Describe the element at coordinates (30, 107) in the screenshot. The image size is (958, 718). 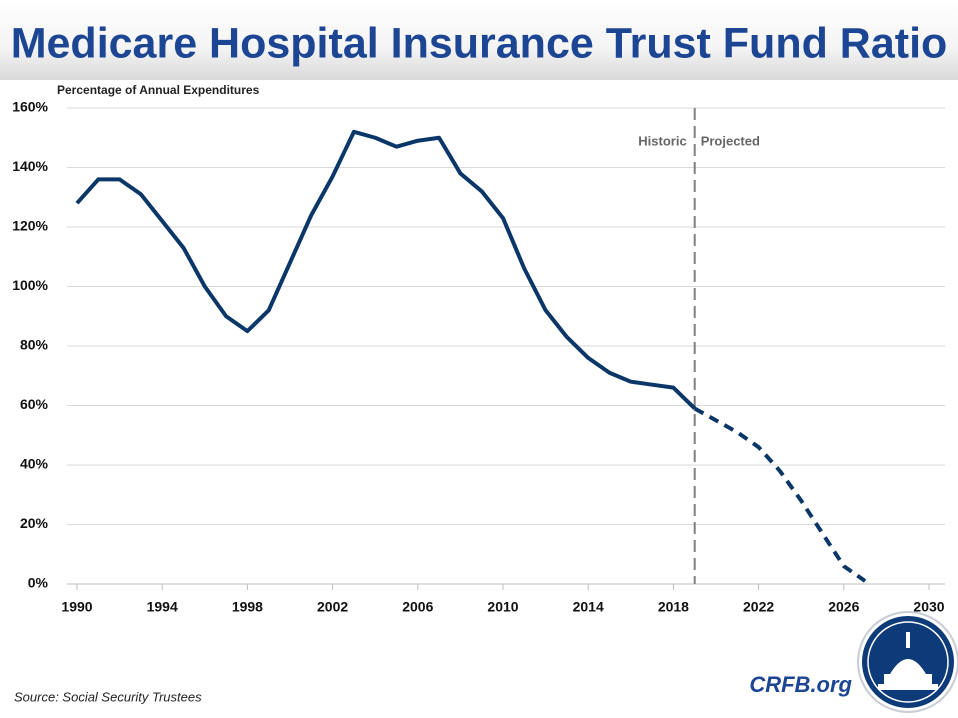
I see `y-tick-label: 160%` at that location.